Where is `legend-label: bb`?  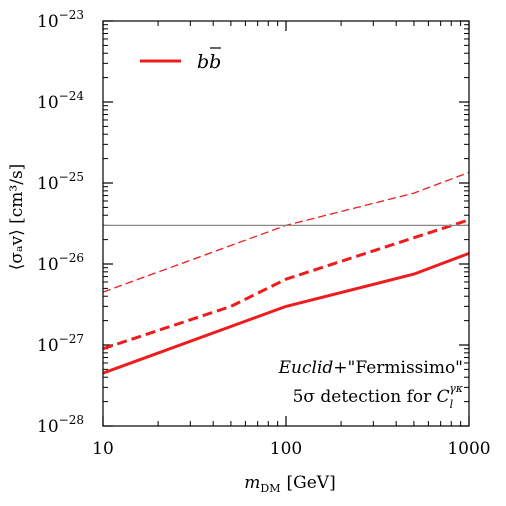 legend-label: bb is located at coordinates (209, 62).